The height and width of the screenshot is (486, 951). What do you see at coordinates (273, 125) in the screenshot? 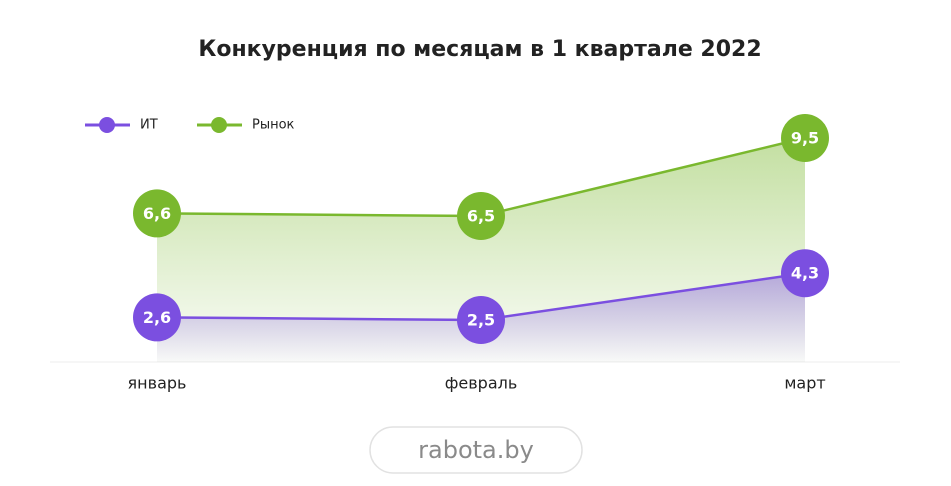
I see `legend-label: Рынок` at bounding box center [273, 125].